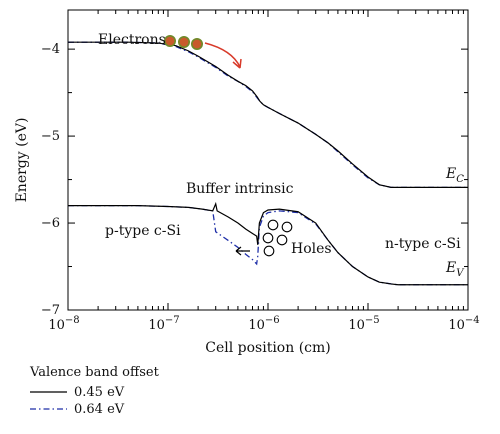 The width and height of the screenshot is (500, 434). What do you see at coordinates (460, 179) in the screenshot?
I see `ec-label-sub: C` at bounding box center [460, 179].